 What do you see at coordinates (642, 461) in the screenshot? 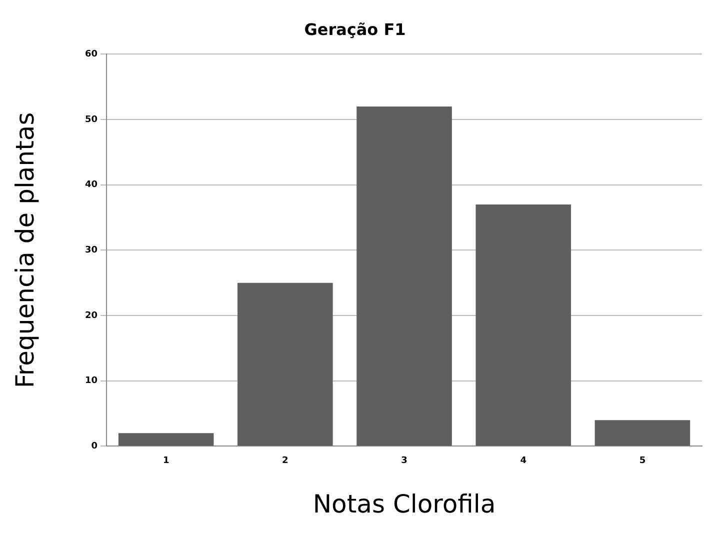
I see `x-tick-label: 5` at bounding box center [642, 461].